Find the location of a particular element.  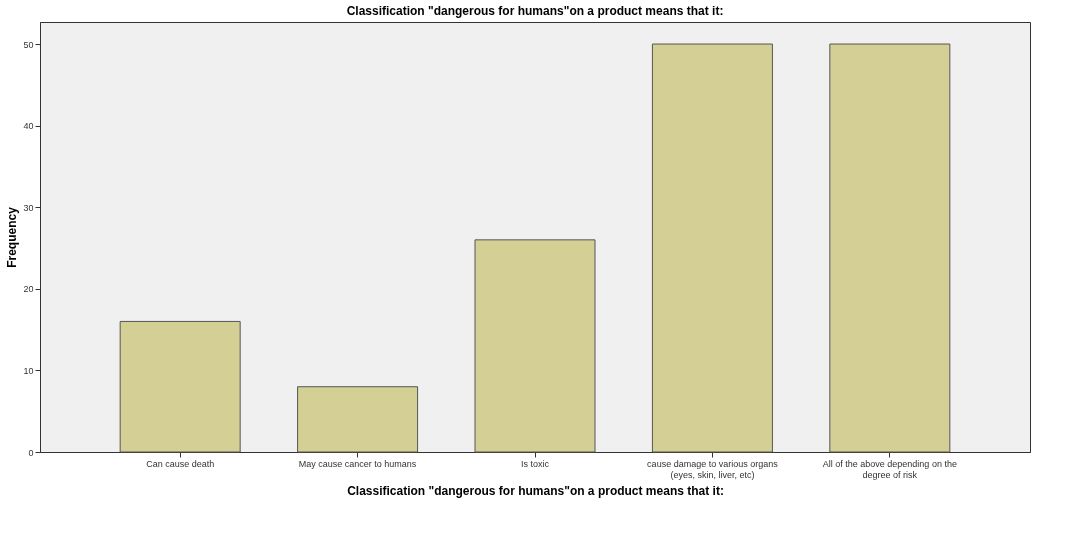

x-tick-label: Is toxic is located at coordinates (535, 463).